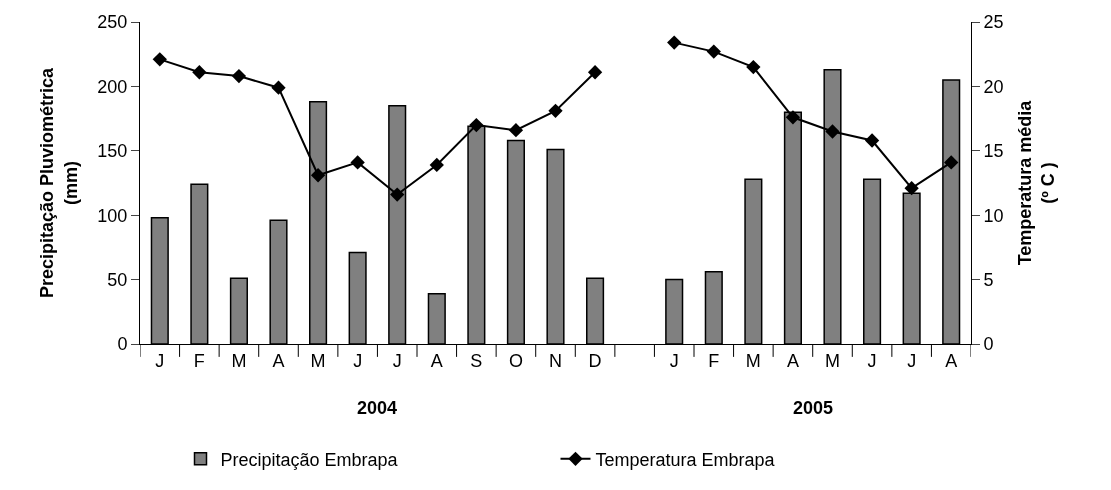  Describe the element at coordinates (993, 215) in the screenshot. I see `y2-tick-label: 10` at that location.